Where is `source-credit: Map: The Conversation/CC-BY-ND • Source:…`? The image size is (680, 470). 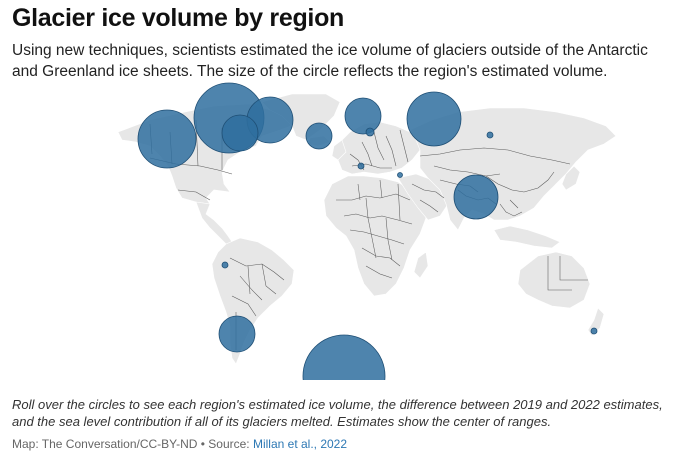
source-credit: Map: The Conversation/CC-BY-ND • Source:… is located at coordinates (179, 444).